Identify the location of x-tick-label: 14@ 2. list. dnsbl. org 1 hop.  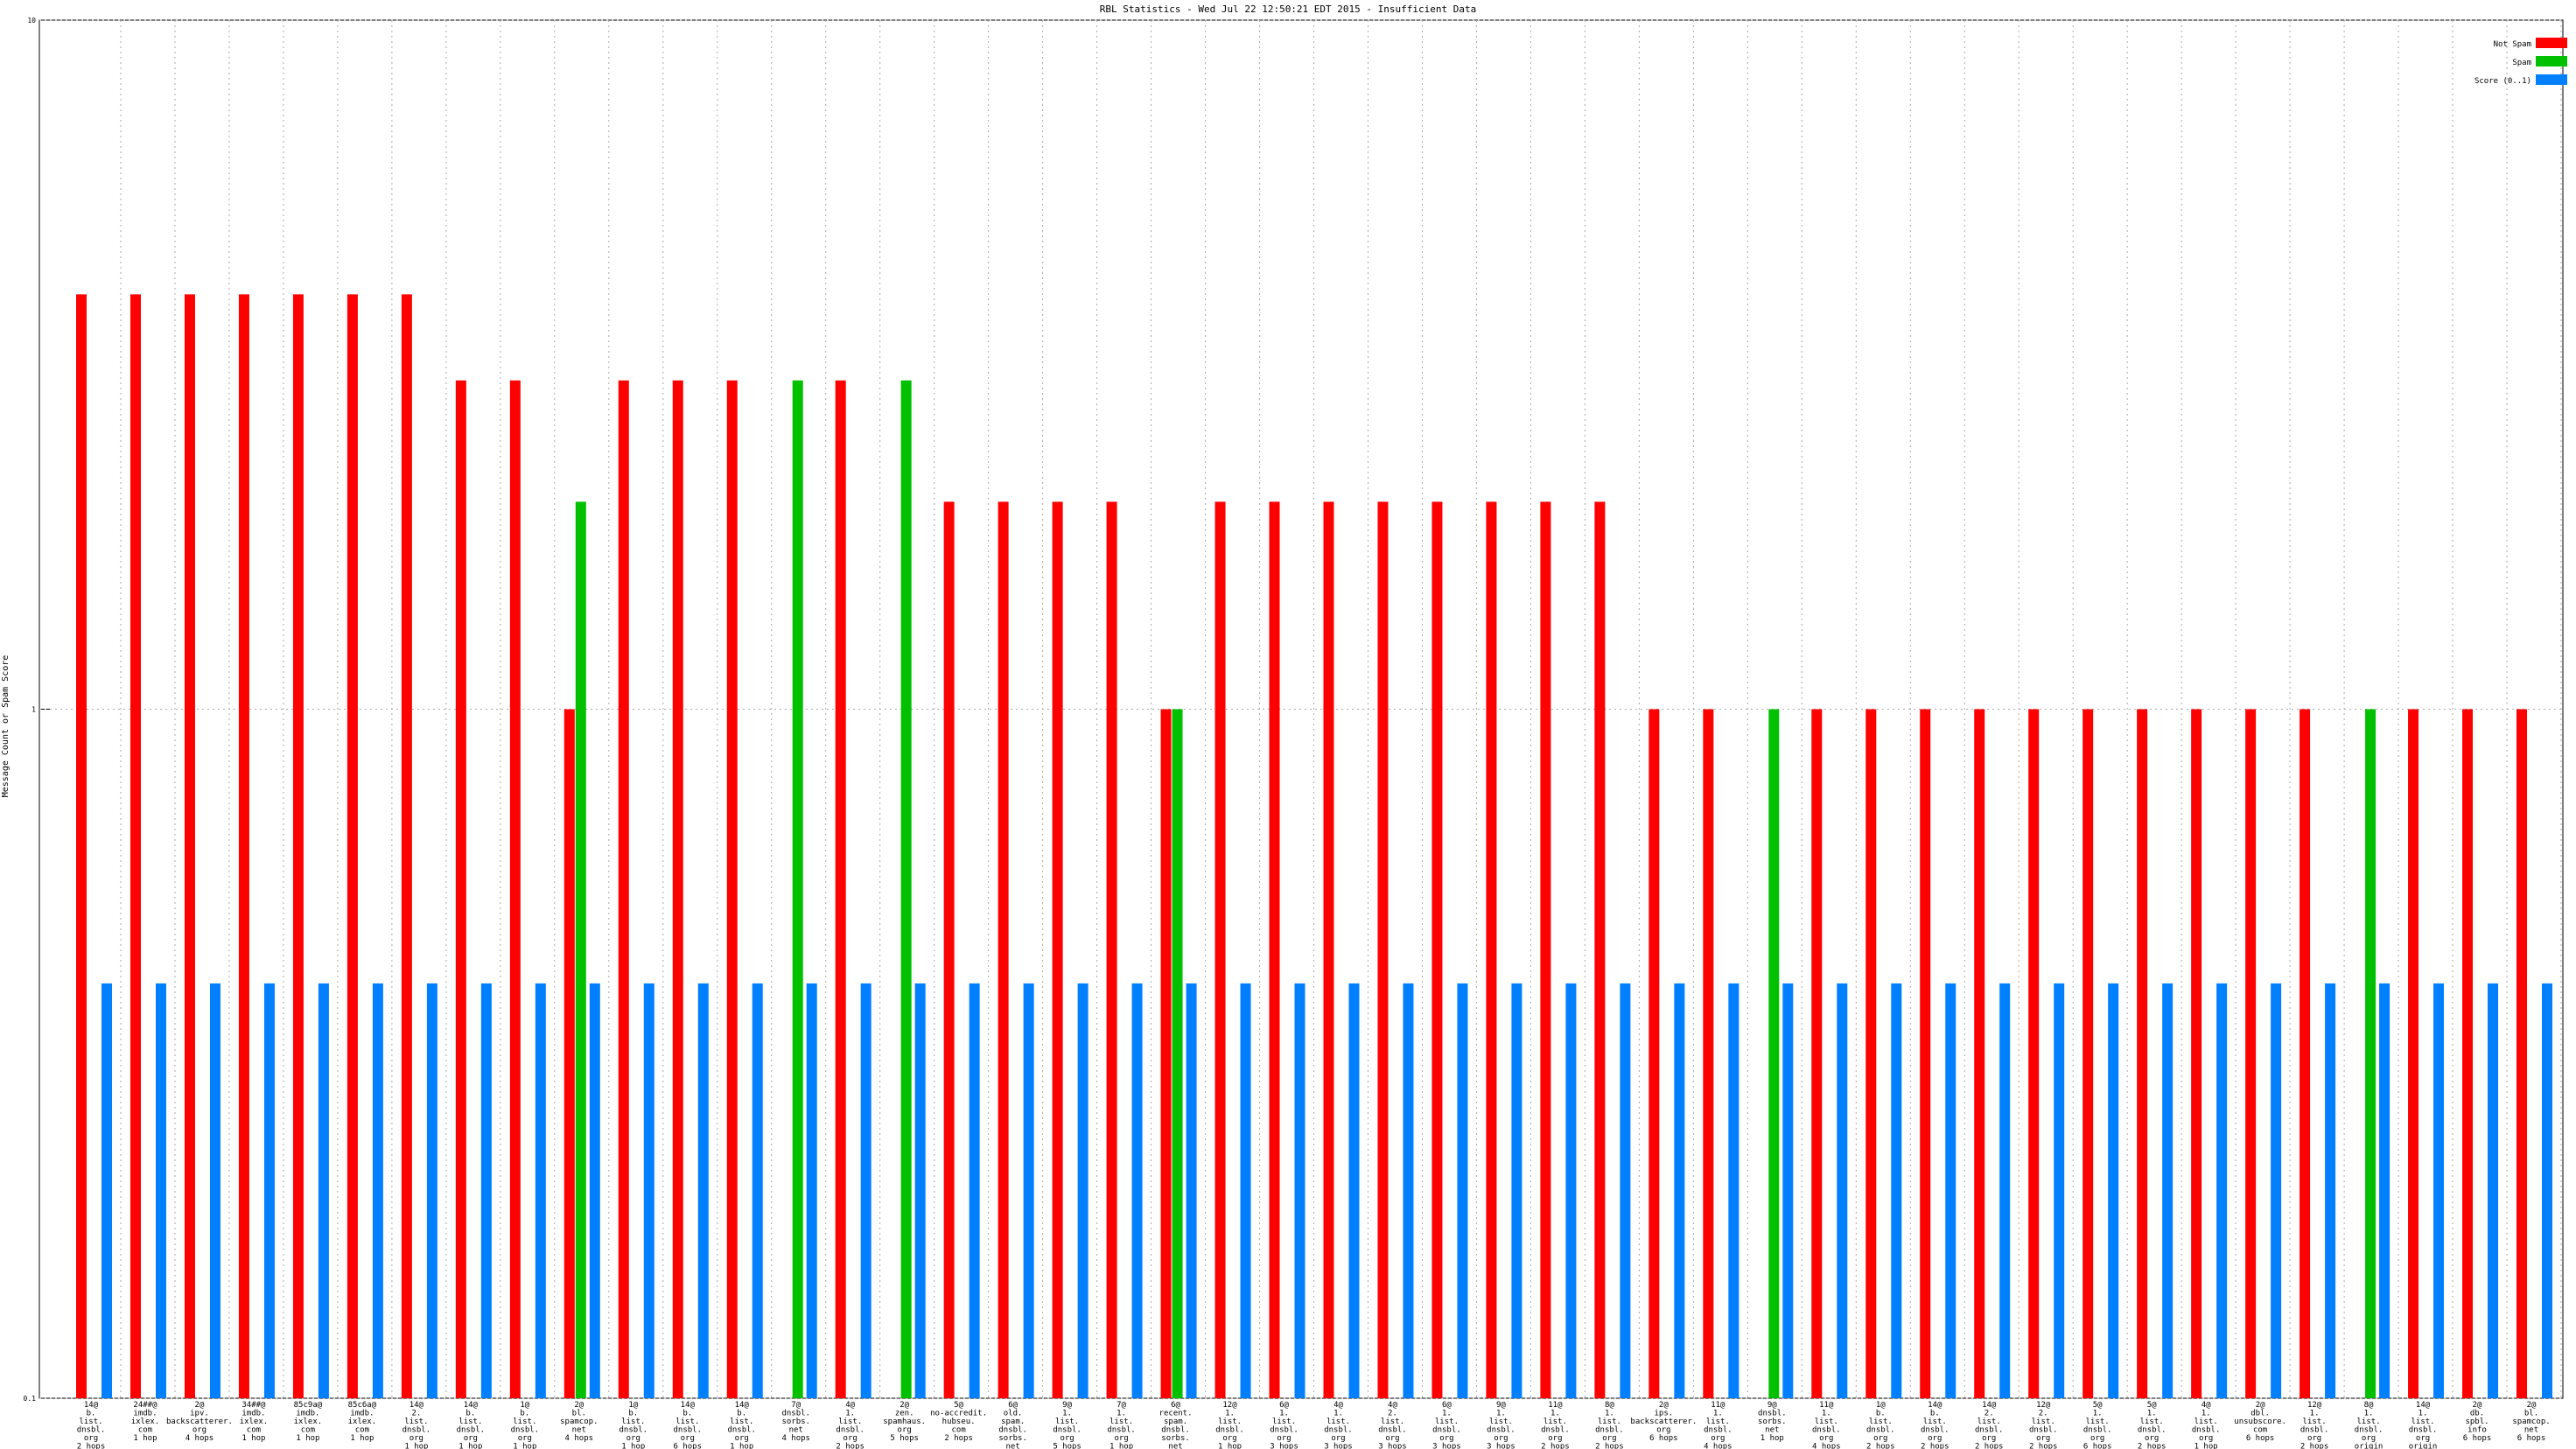
(416, 1425).